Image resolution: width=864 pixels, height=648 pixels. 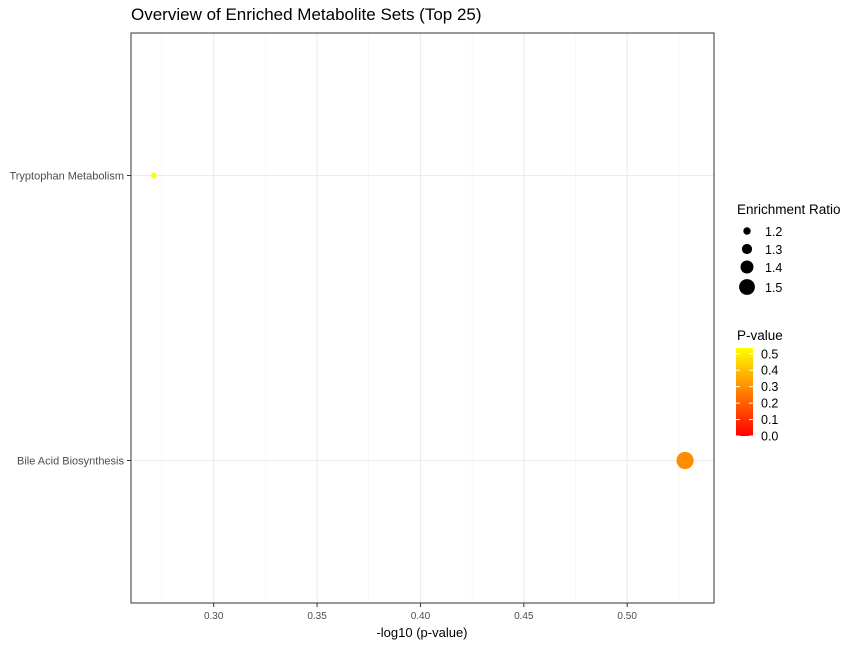 I want to click on enrichment-ratio-legend: Enrichment Ratio 1.2 1.3 1.4 1.5, so click(x=789, y=248).